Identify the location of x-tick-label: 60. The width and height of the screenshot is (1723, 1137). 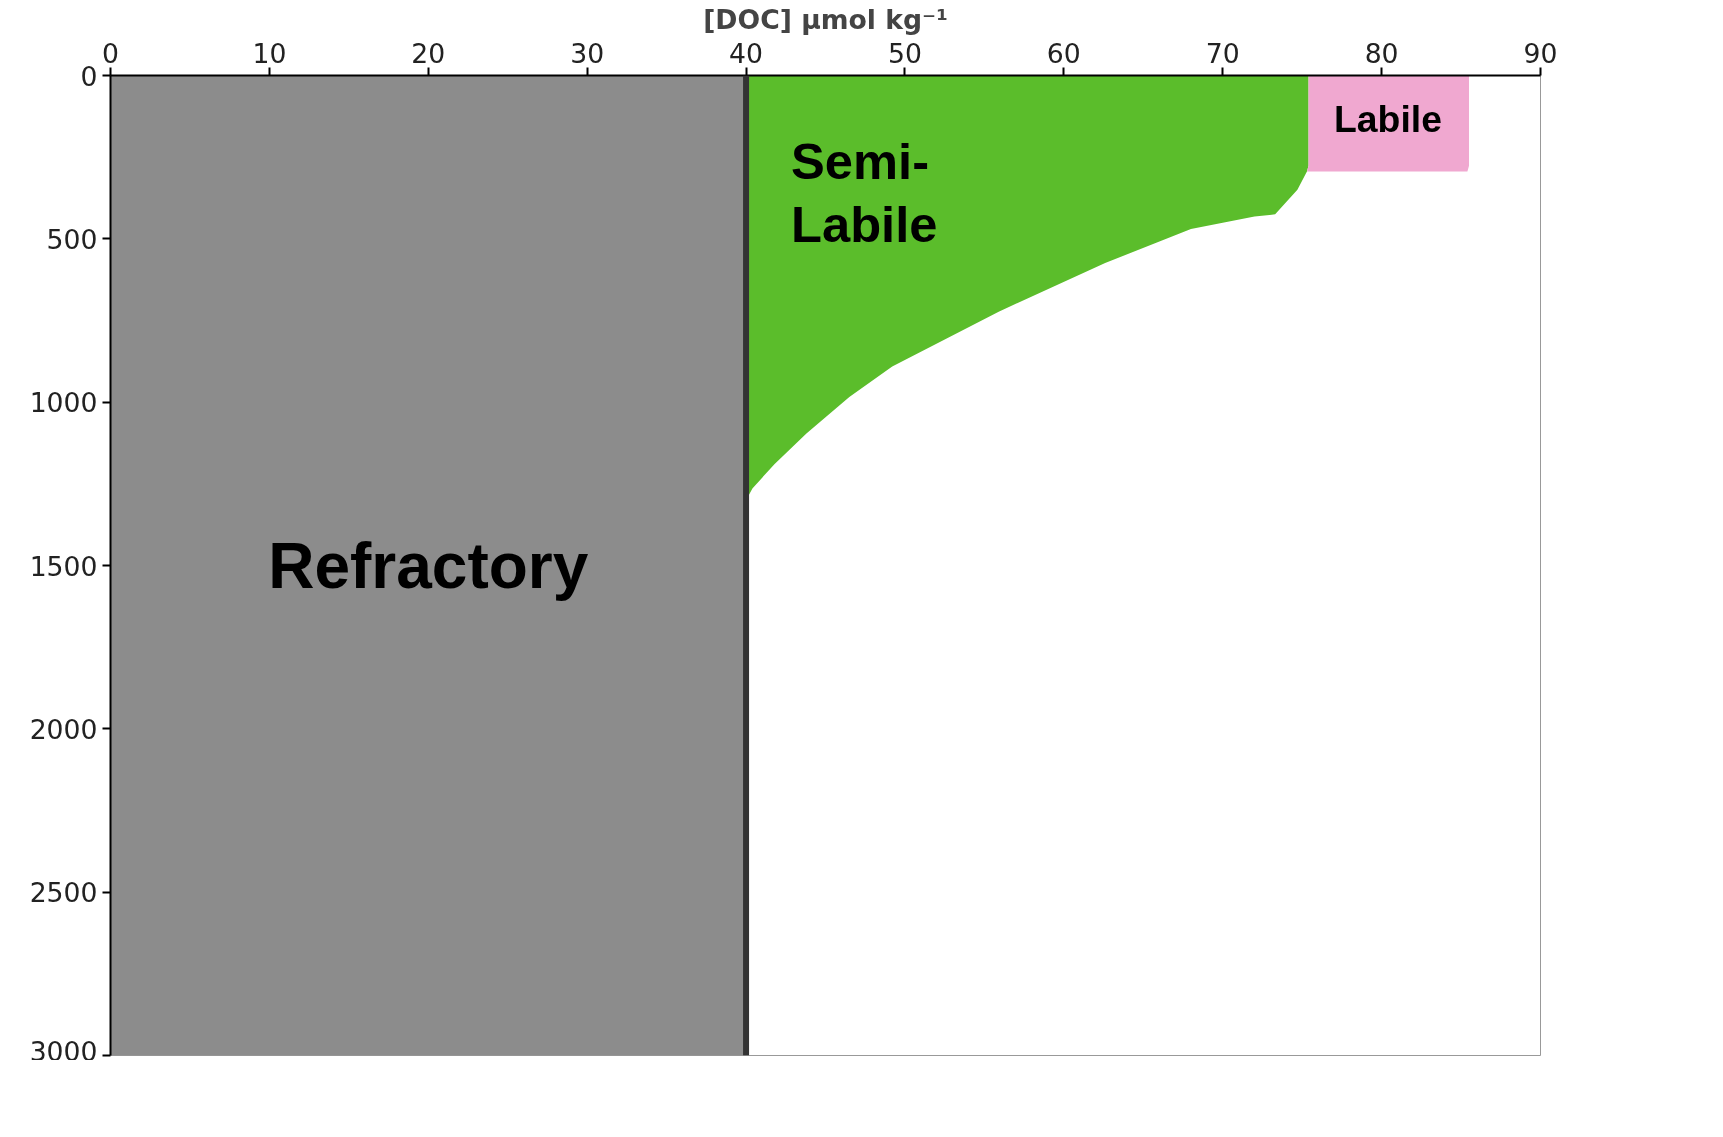
(1063, 53).